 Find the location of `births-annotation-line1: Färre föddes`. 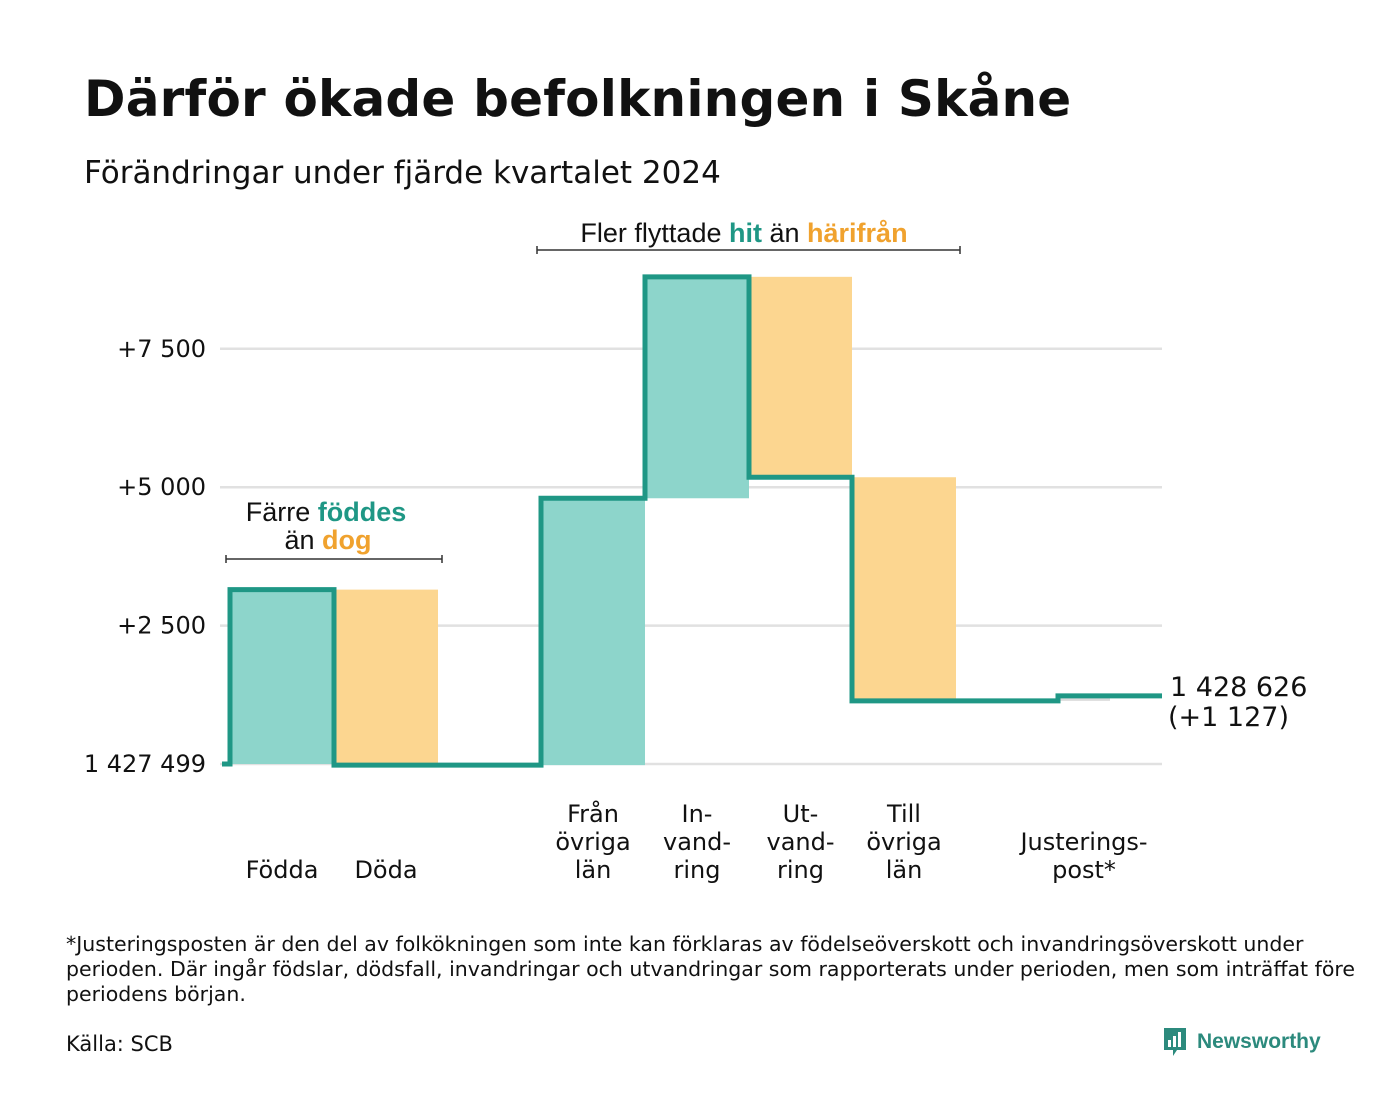

births-annotation-line1: Färre föddes is located at coordinates (326, 512).